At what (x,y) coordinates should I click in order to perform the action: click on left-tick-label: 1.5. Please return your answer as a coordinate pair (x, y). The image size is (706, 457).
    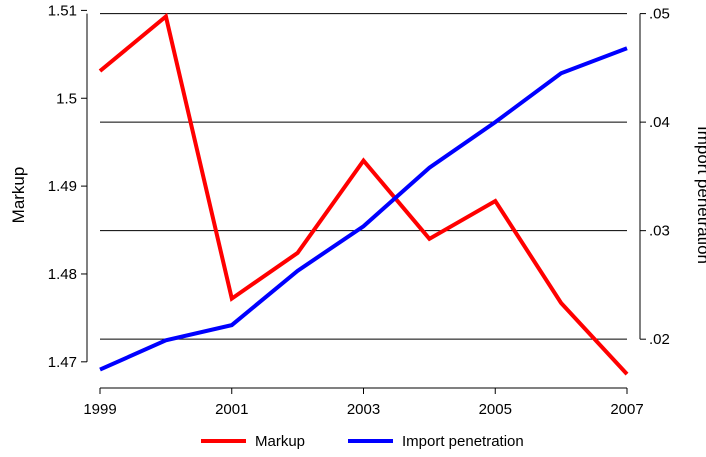
    Looking at the image, I should click on (66, 98).